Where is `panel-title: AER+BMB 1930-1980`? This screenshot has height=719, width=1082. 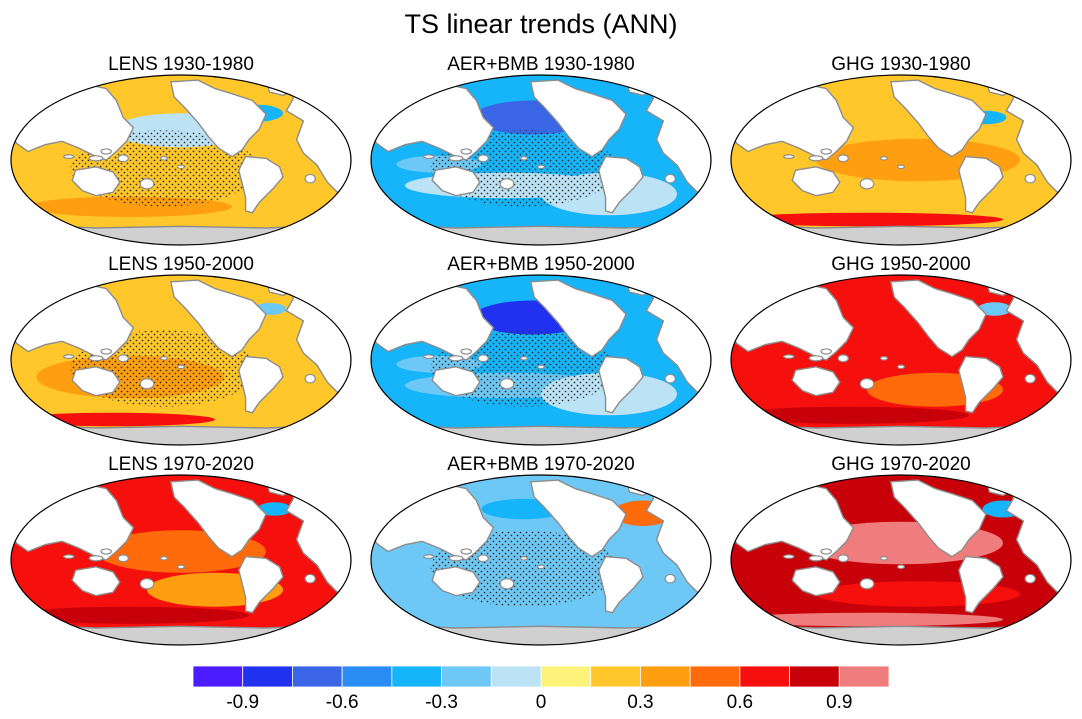
panel-title: AER+BMB 1930-1980 is located at coordinates (540, 64).